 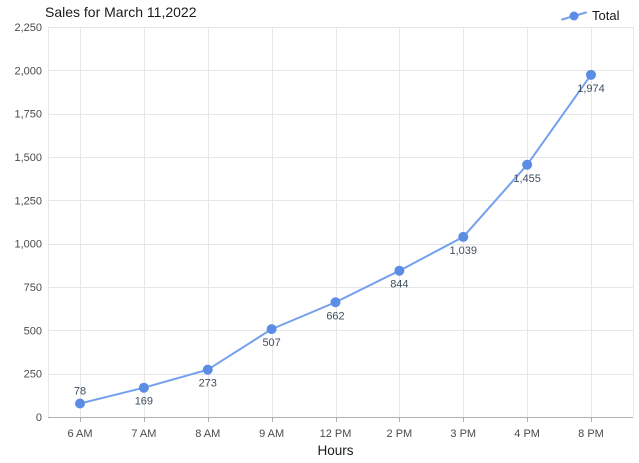 What do you see at coordinates (574, 16) in the screenshot?
I see `legend-marker-icon` at bounding box center [574, 16].